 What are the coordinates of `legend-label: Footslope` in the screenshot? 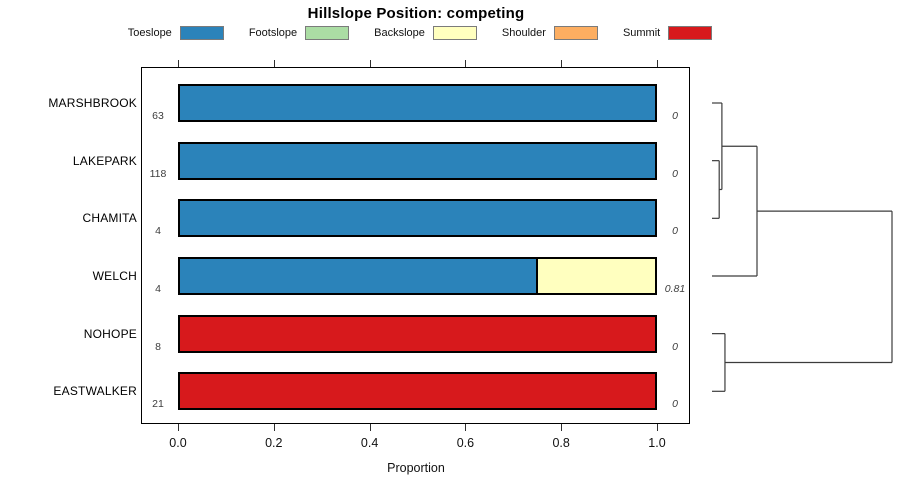 It's located at (273, 32).